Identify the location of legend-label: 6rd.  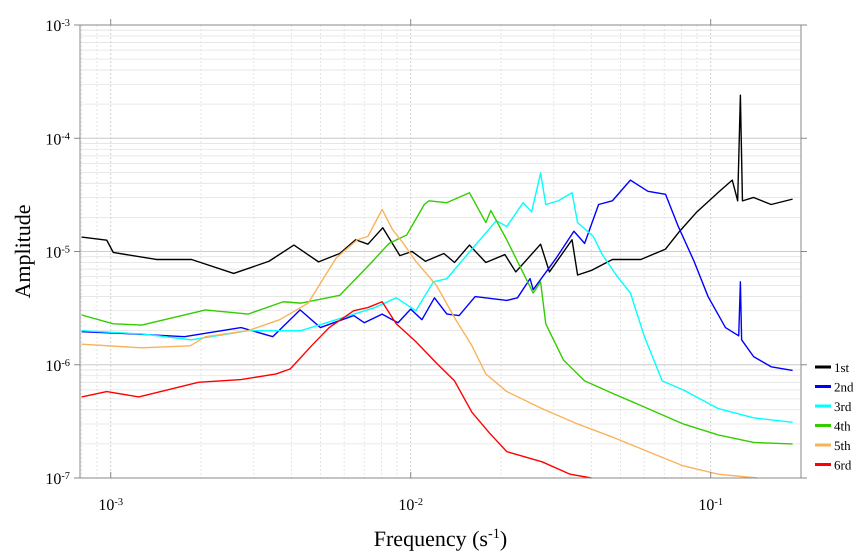
(843, 465).